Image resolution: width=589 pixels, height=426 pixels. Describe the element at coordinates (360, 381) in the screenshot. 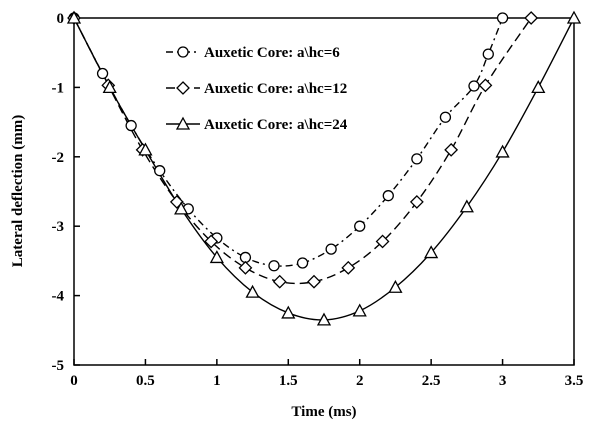

I see `x-tick-label: 2` at that location.